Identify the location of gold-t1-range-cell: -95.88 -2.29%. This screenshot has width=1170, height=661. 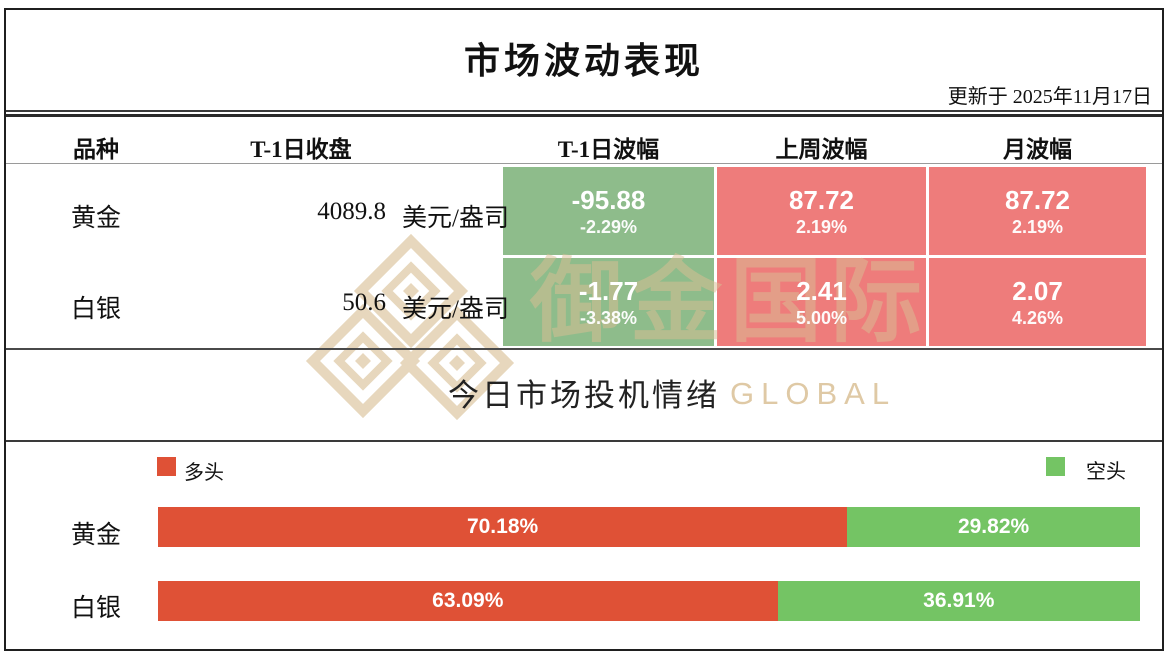
(608, 211).